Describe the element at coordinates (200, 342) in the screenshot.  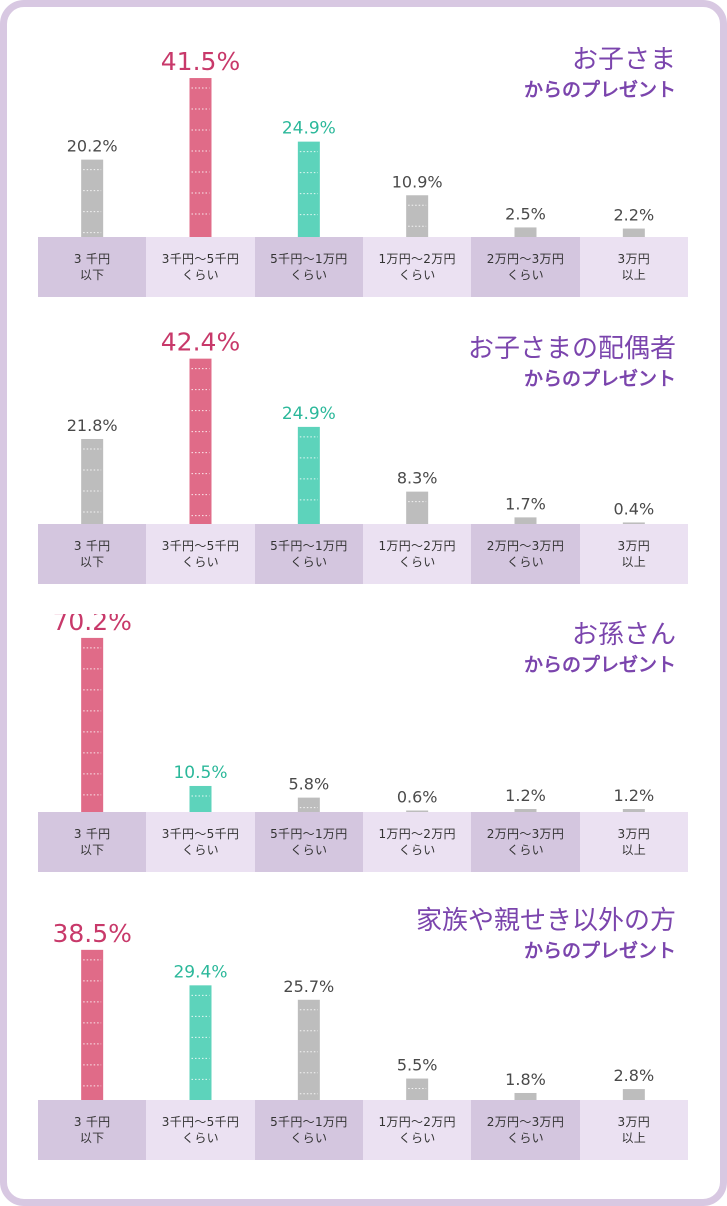
I see `value-label: 42.4%` at that location.